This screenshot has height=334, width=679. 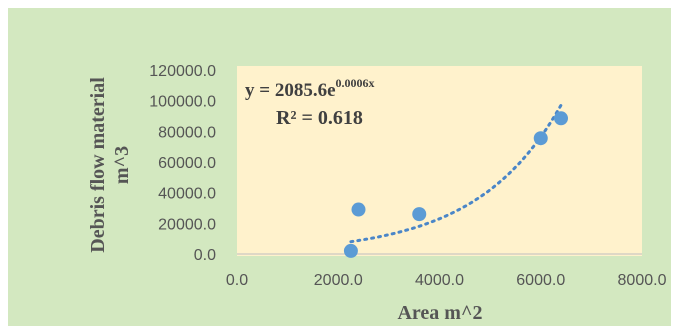 What do you see at coordinates (540, 280) in the screenshot?
I see `x-tick-label: 6000.0` at bounding box center [540, 280].